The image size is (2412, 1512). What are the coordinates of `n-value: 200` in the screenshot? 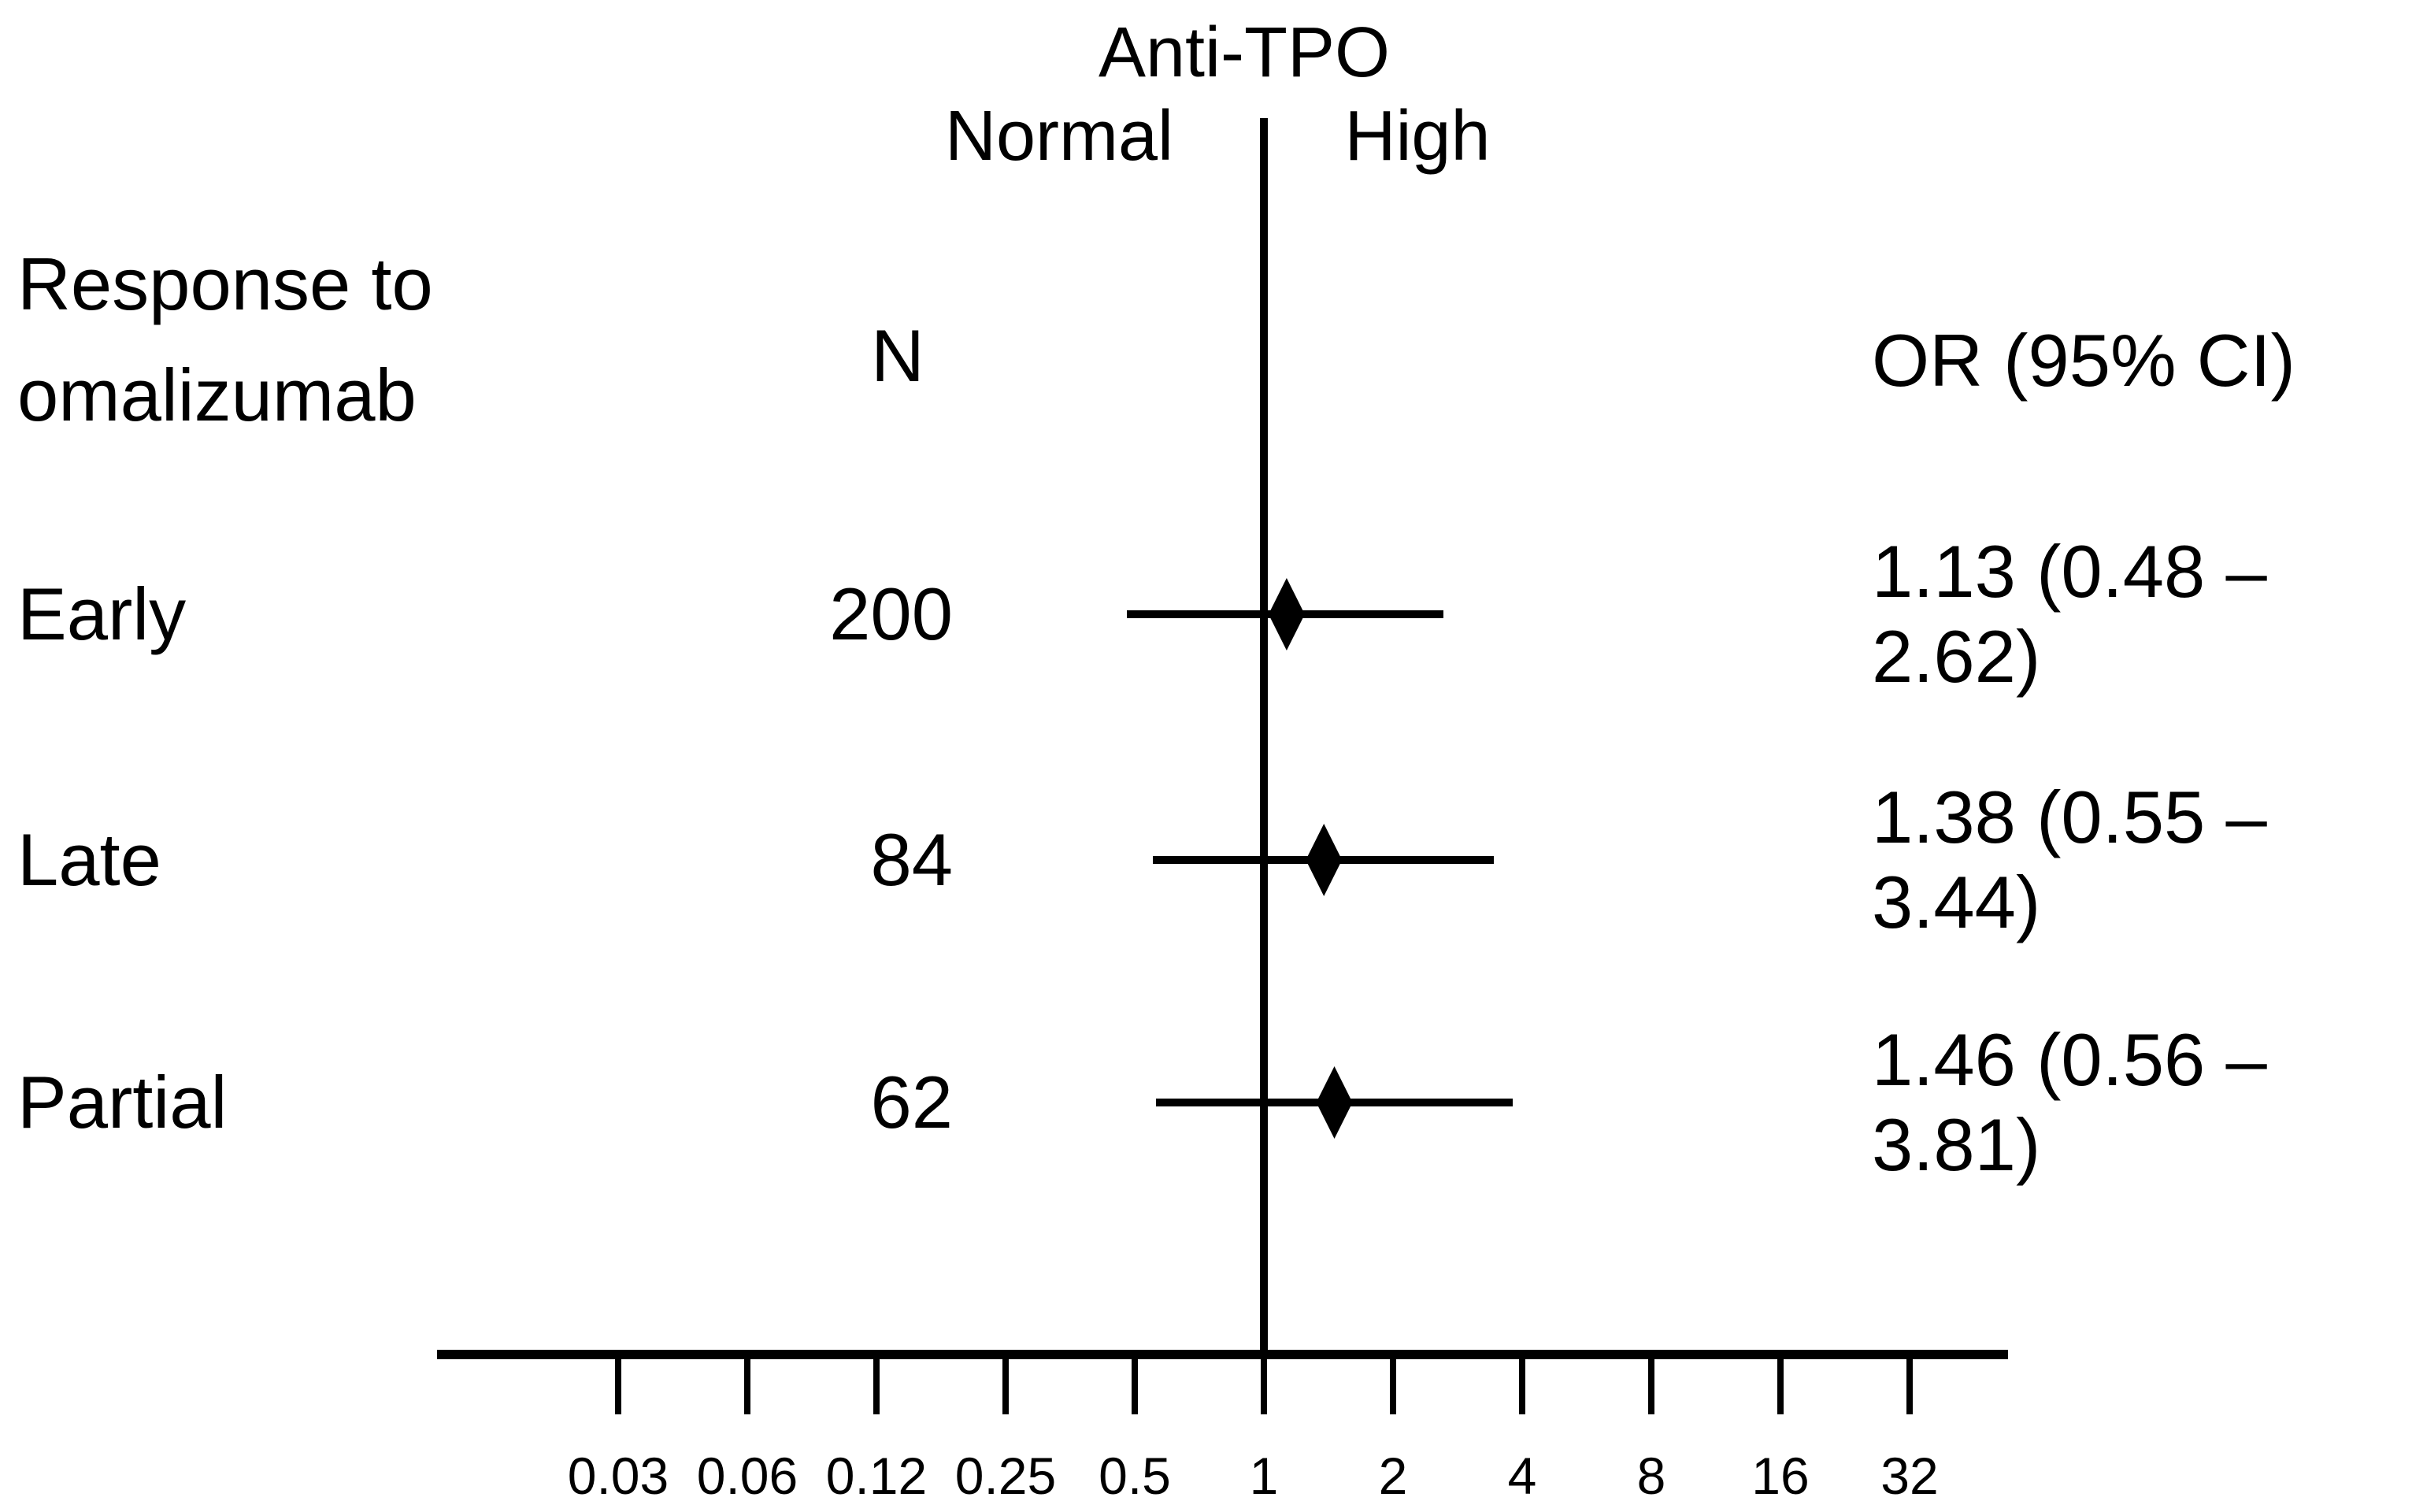 It's located at (891, 614).